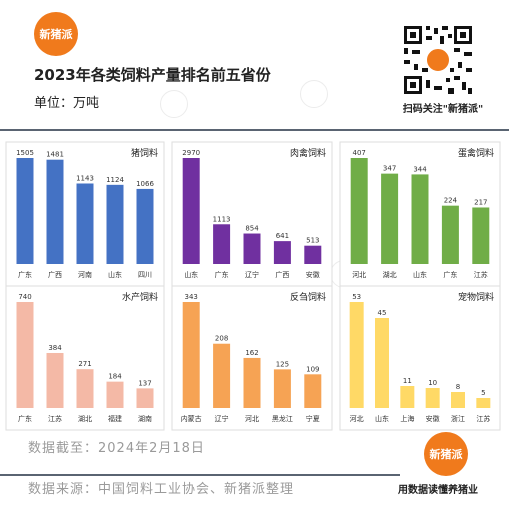  What do you see at coordinates (359, 153) in the screenshot?
I see `data-label: 407` at bounding box center [359, 153].